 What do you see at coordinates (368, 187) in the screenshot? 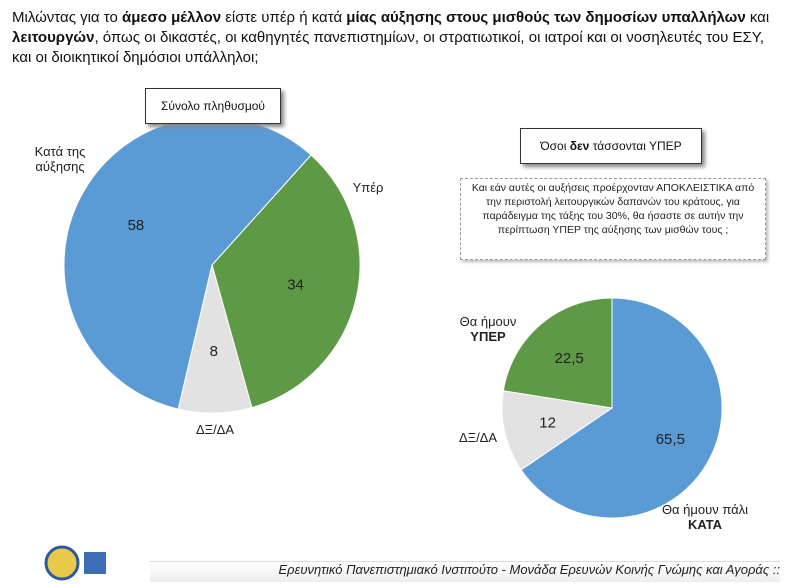
I see `category-label: Υπέρ` at bounding box center [368, 187].